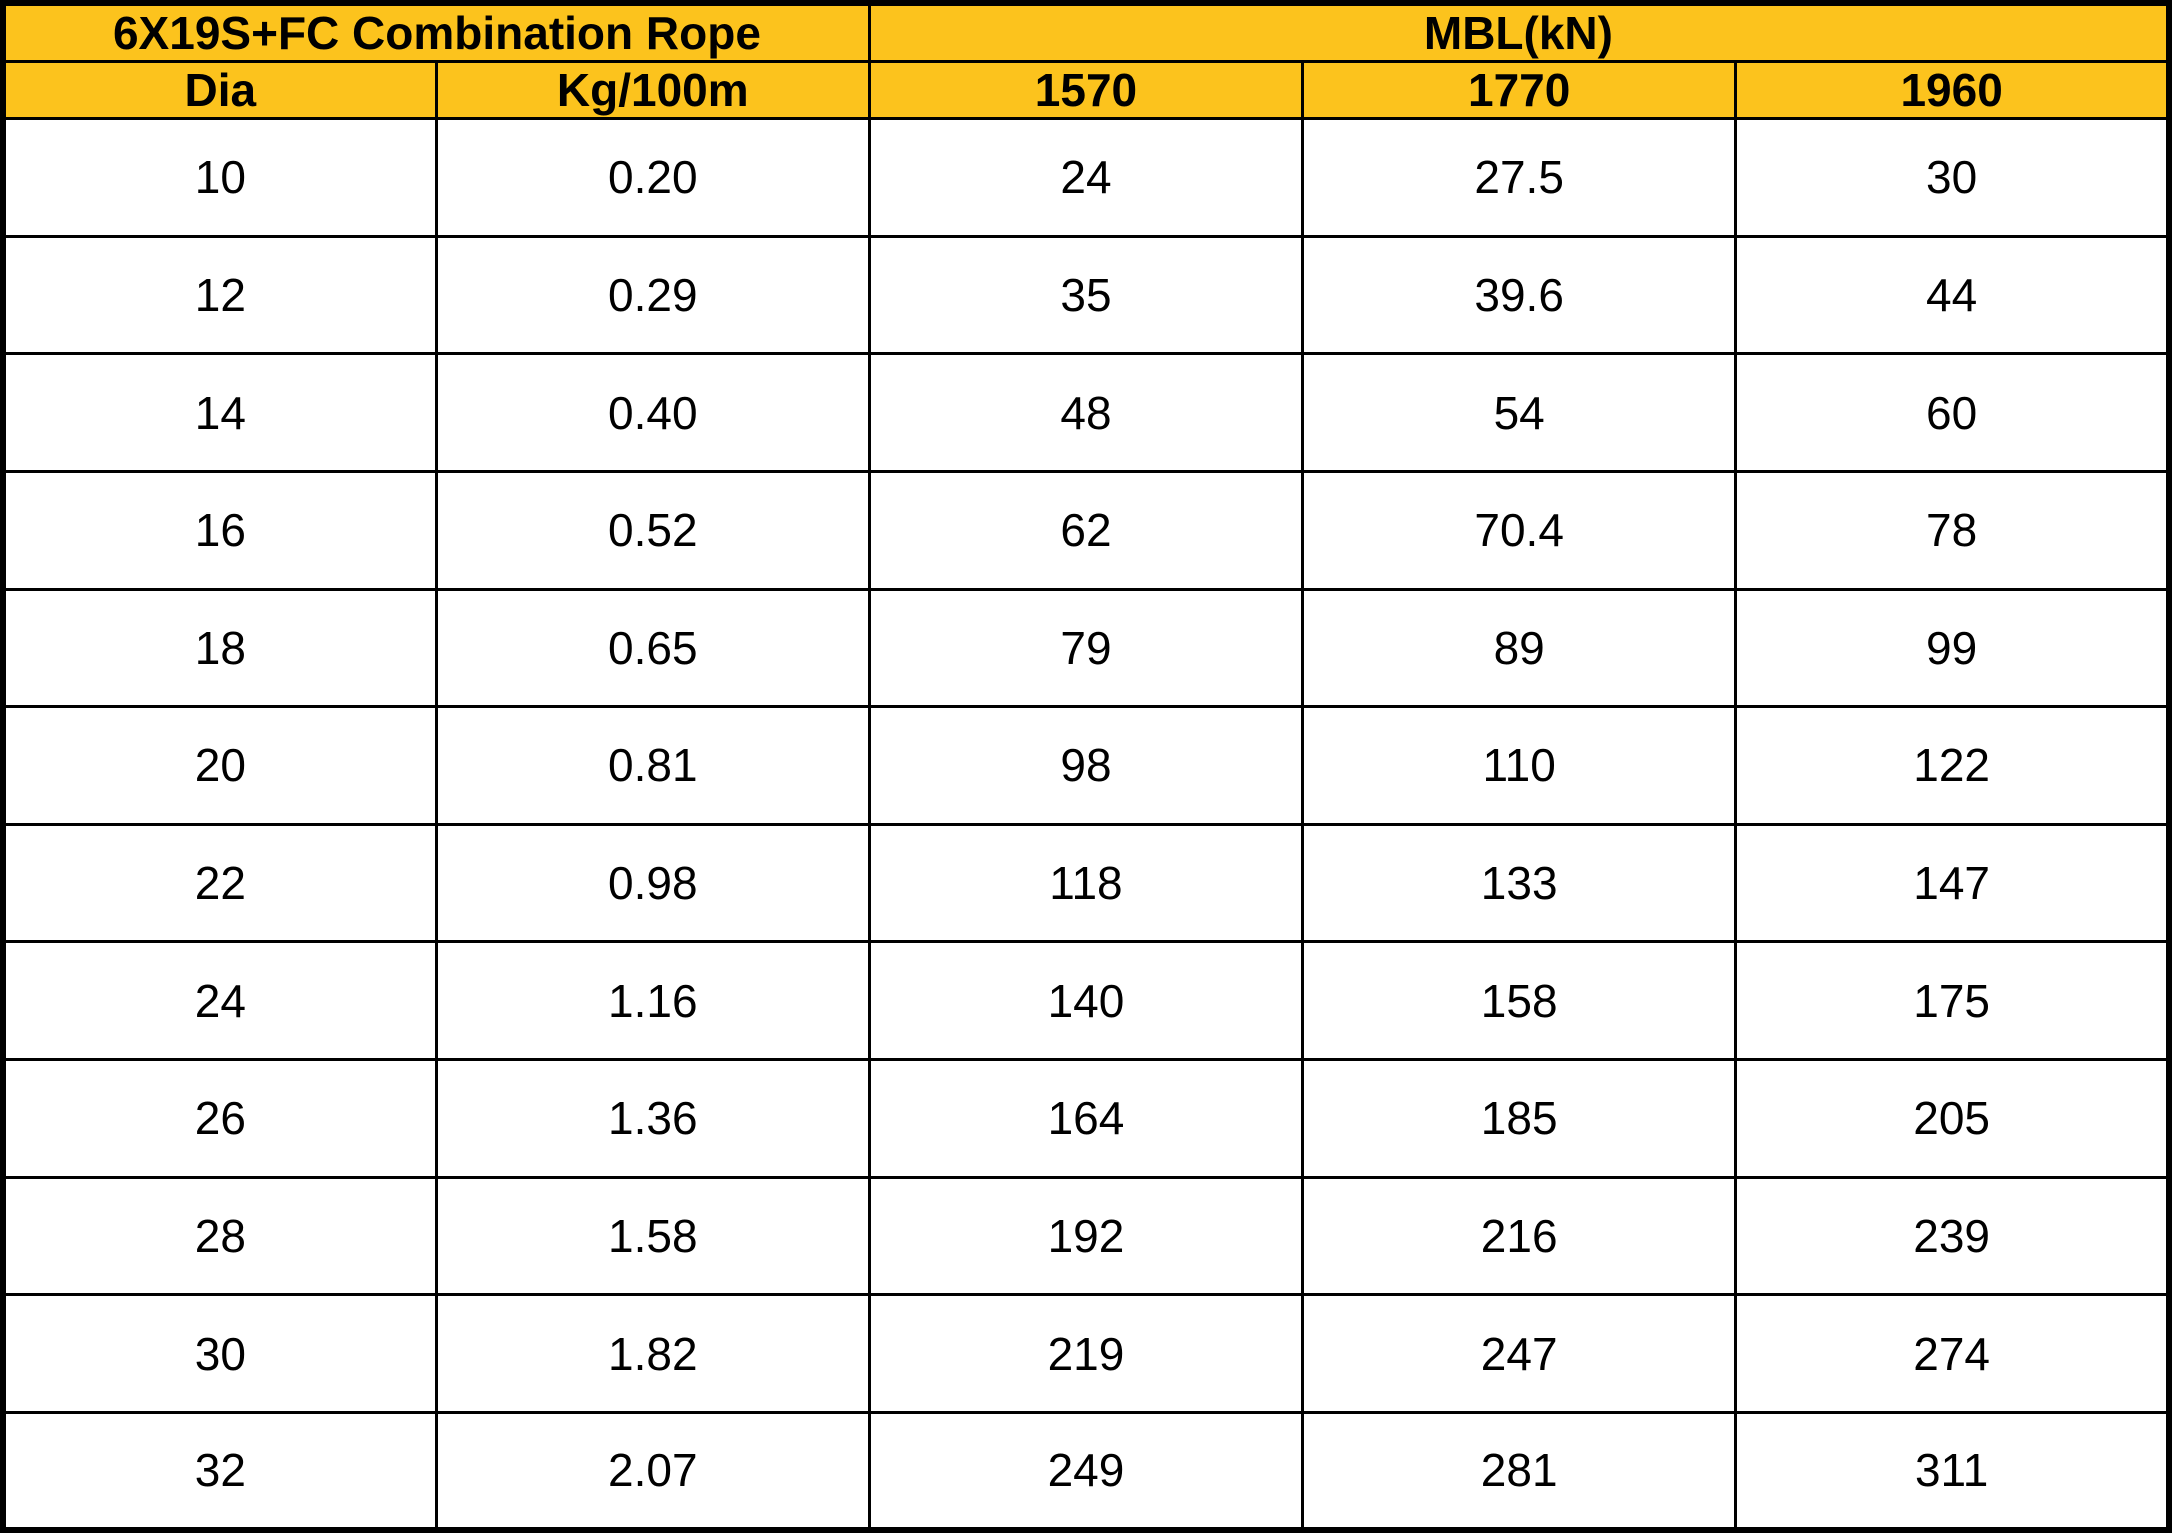 The image size is (2172, 1533). What do you see at coordinates (652, 1000) in the screenshot?
I see `table-cell: 1.16` at bounding box center [652, 1000].